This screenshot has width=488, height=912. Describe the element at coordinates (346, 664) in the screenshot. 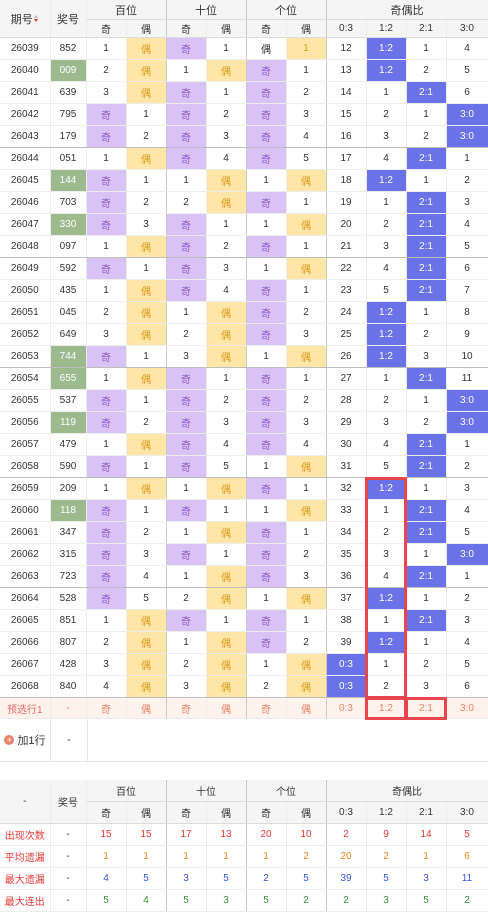

I see `ratio-cell: 0:3` at that location.